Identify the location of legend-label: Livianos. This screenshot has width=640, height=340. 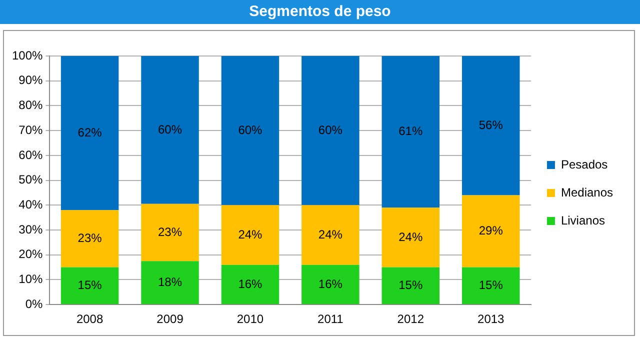
(582, 220).